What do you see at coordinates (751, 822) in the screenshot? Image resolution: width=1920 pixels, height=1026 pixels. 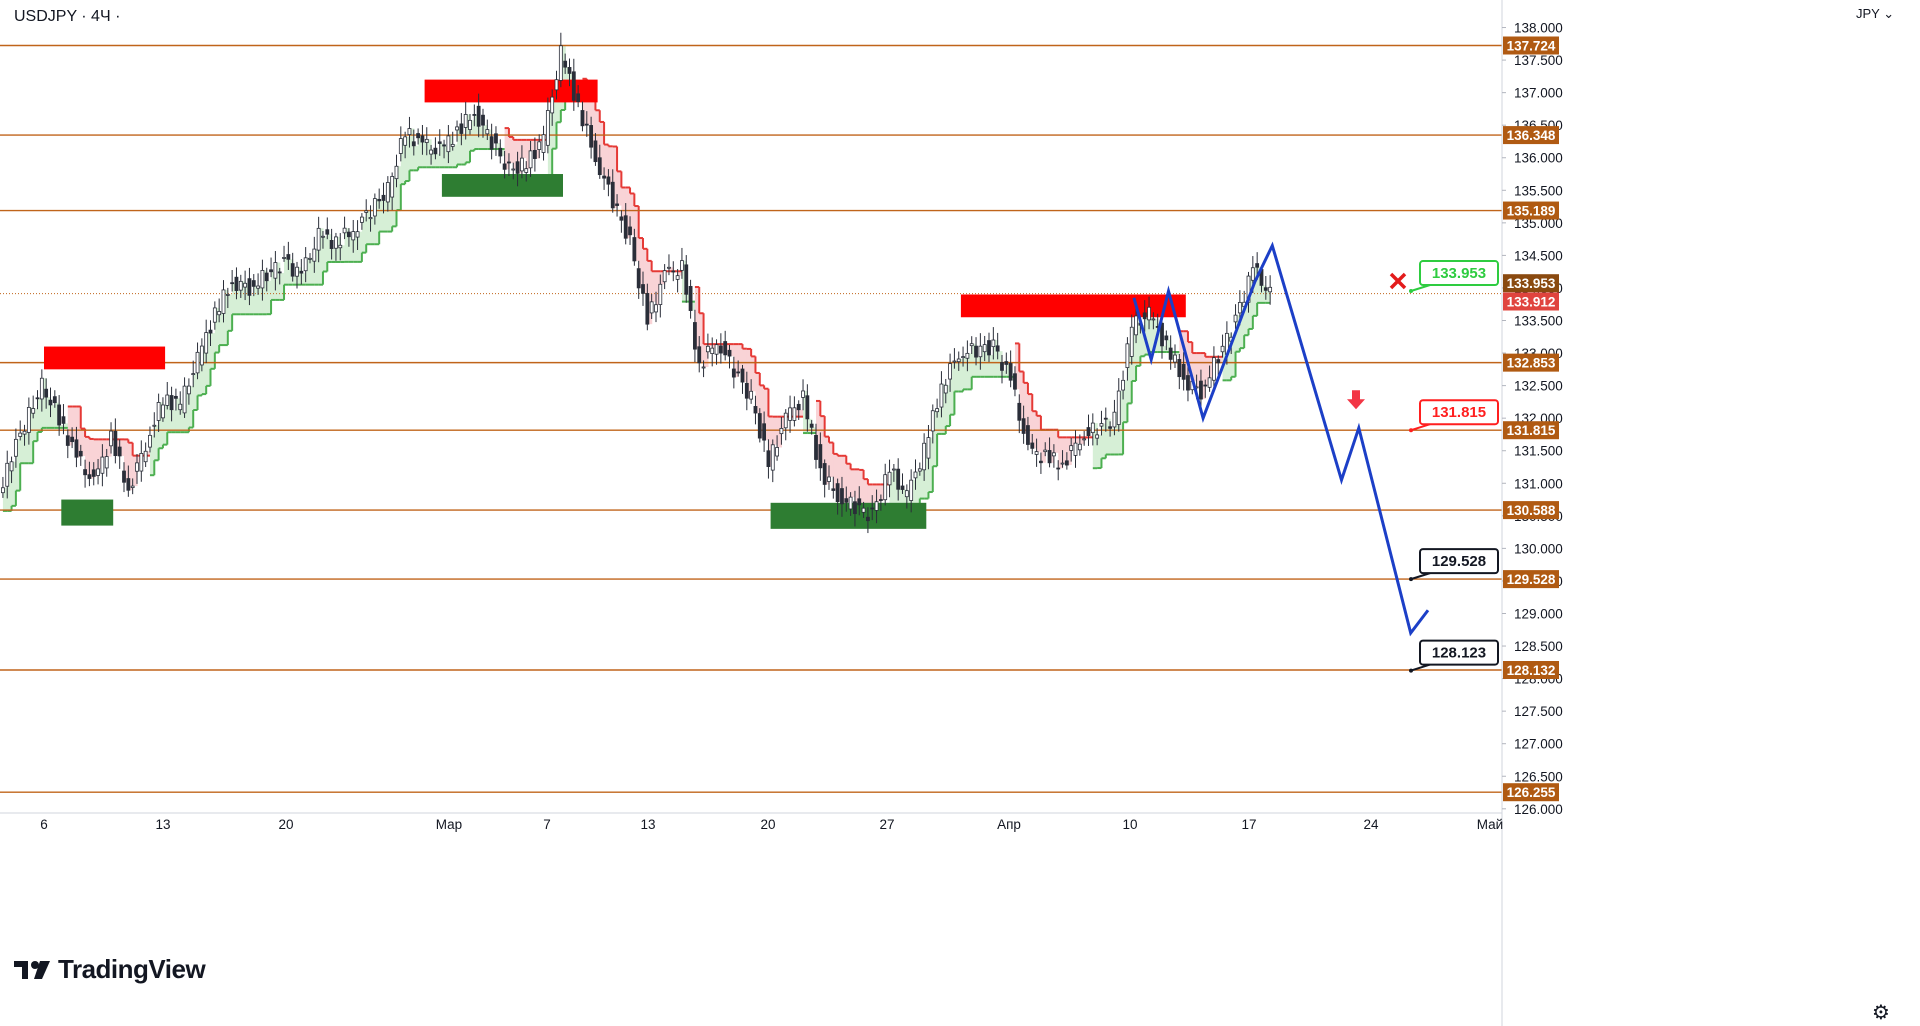 I see `time-axis: 6 13 20 Мар 7 13 20 27 Апр 10 17 24 Май` at bounding box center [751, 822].